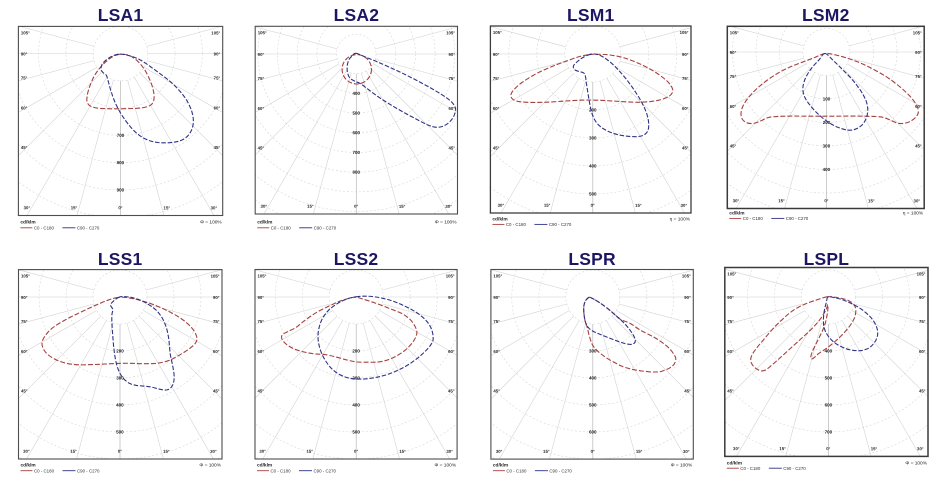 This screenshot has height=482, width=946. I want to click on svg-text: LSPL, so click(827, 259).